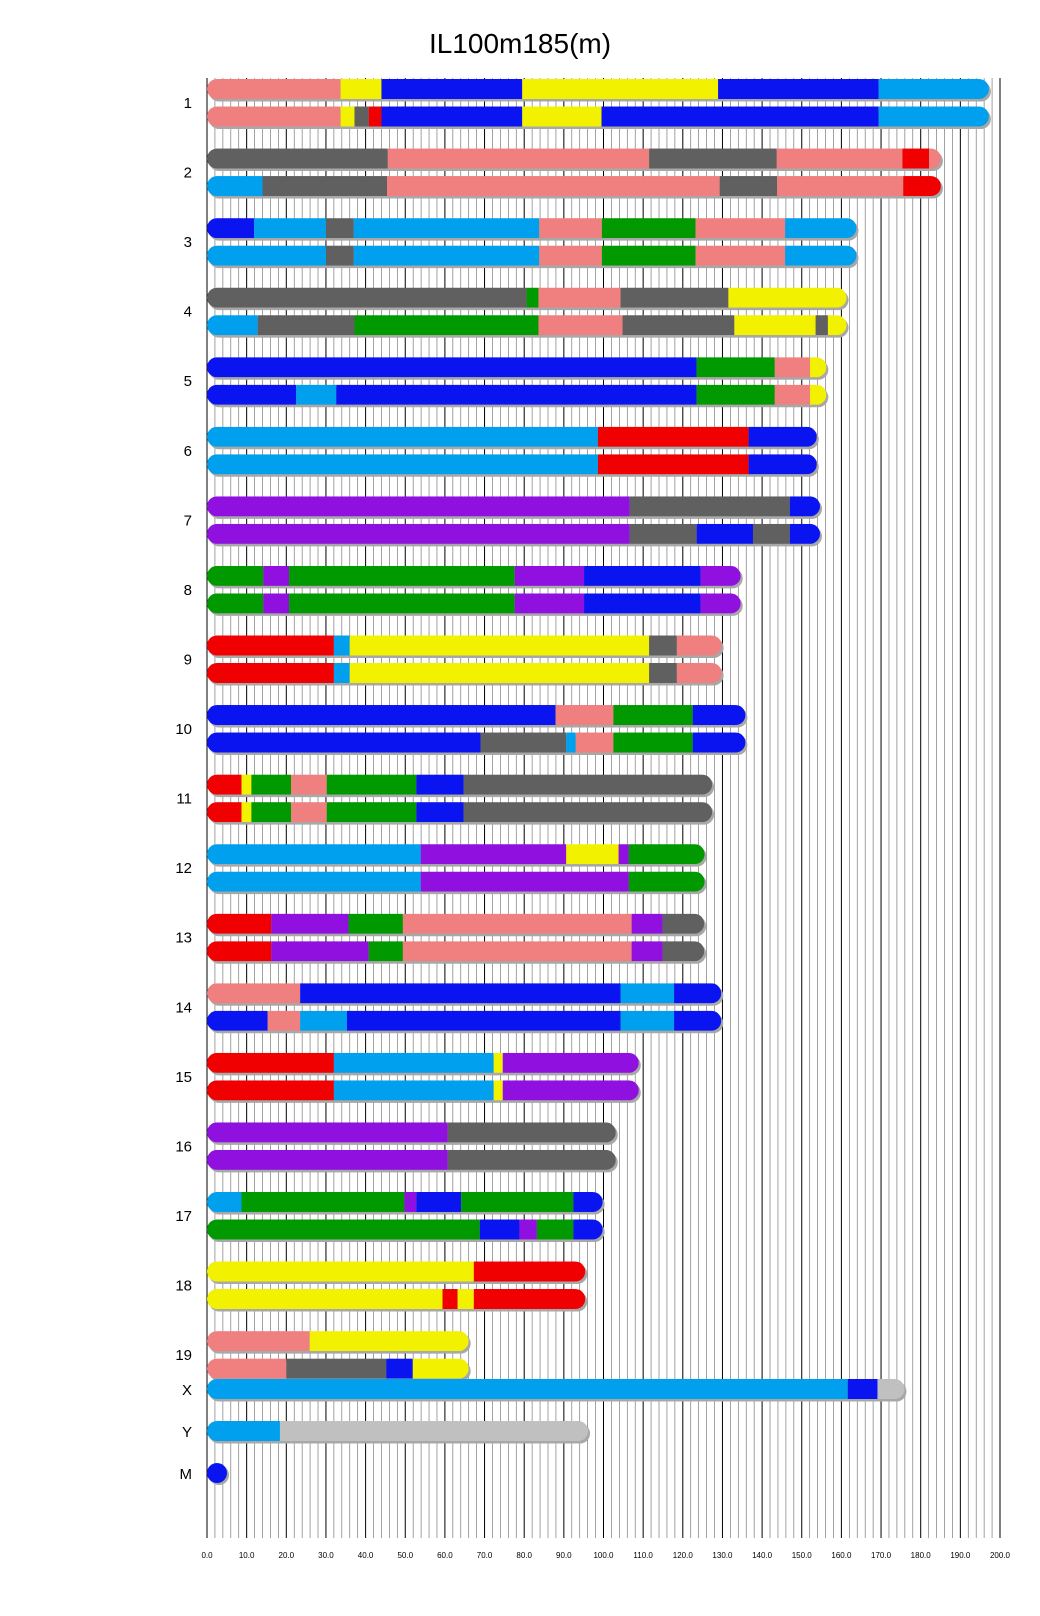 The width and height of the screenshot is (1040, 1616). What do you see at coordinates (722, 1555) in the screenshot?
I see `x-tick-label: 130.0` at bounding box center [722, 1555].